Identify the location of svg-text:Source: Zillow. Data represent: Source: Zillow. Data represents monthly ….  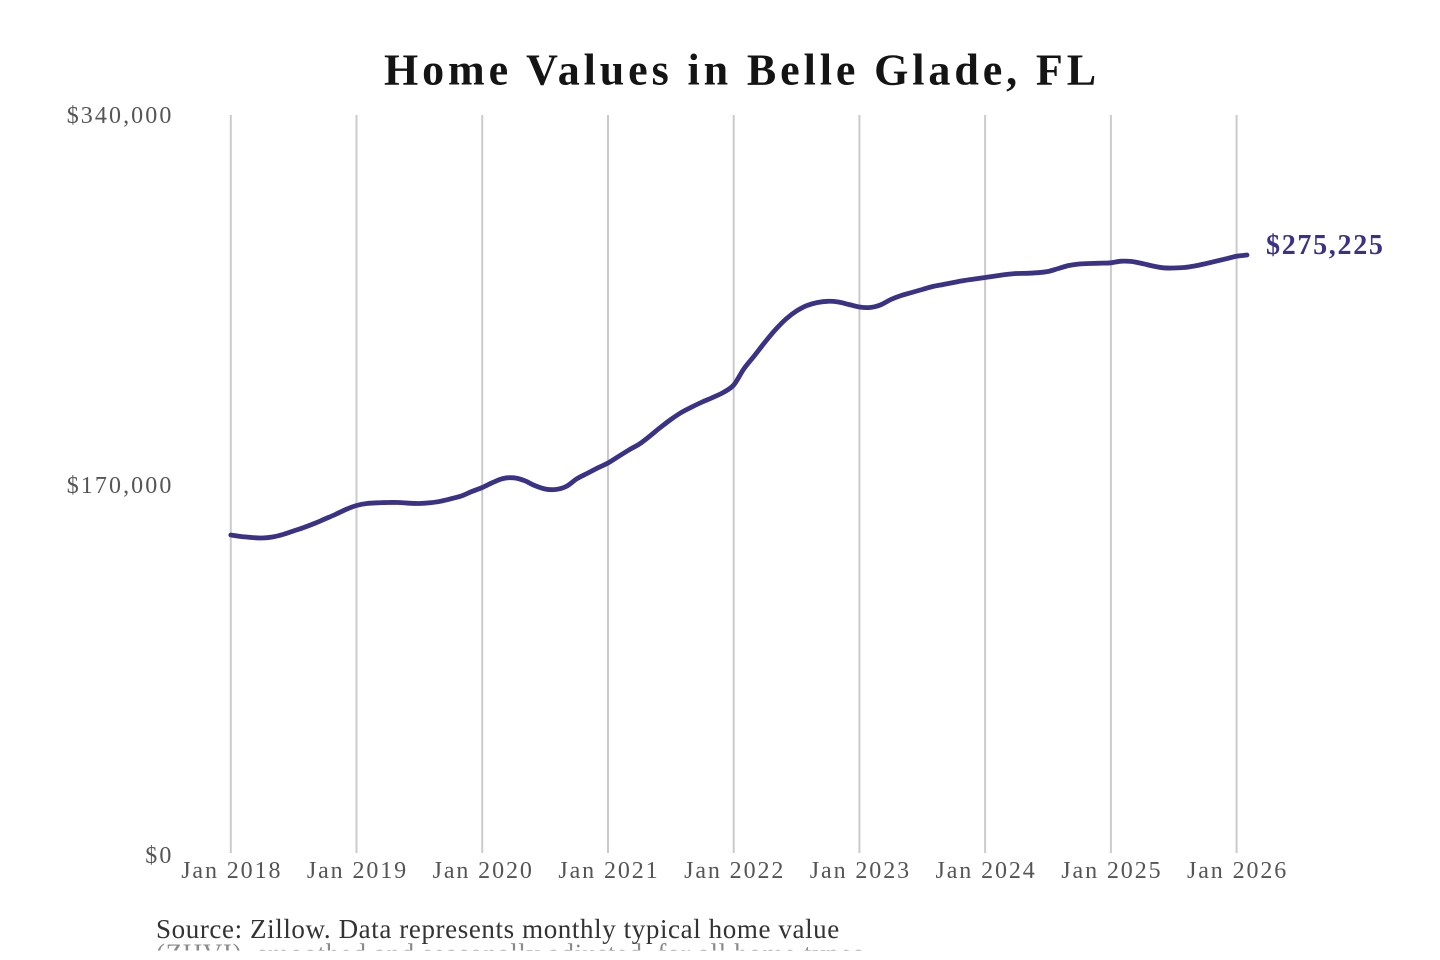
(498, 929).